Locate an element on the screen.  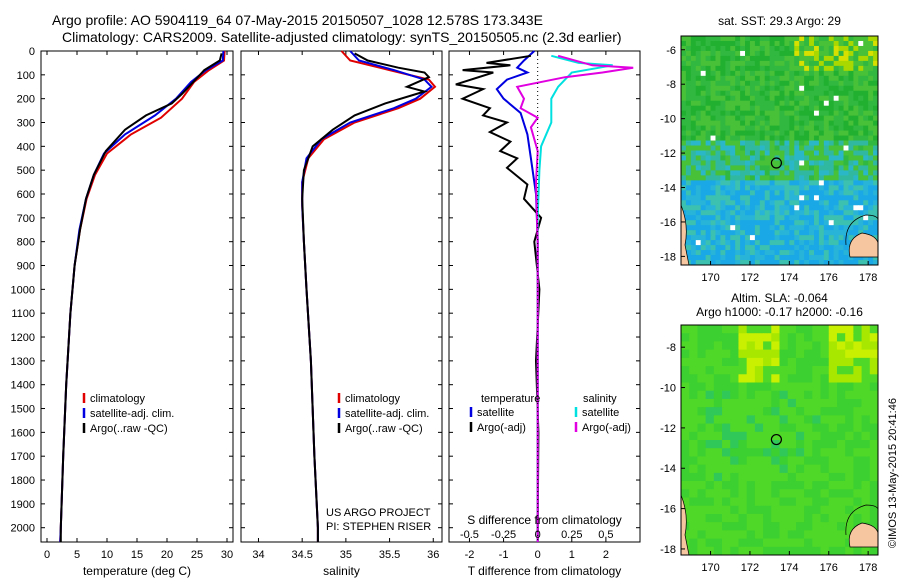
x-tick-label: 170 is located at coordinates (710, 568).